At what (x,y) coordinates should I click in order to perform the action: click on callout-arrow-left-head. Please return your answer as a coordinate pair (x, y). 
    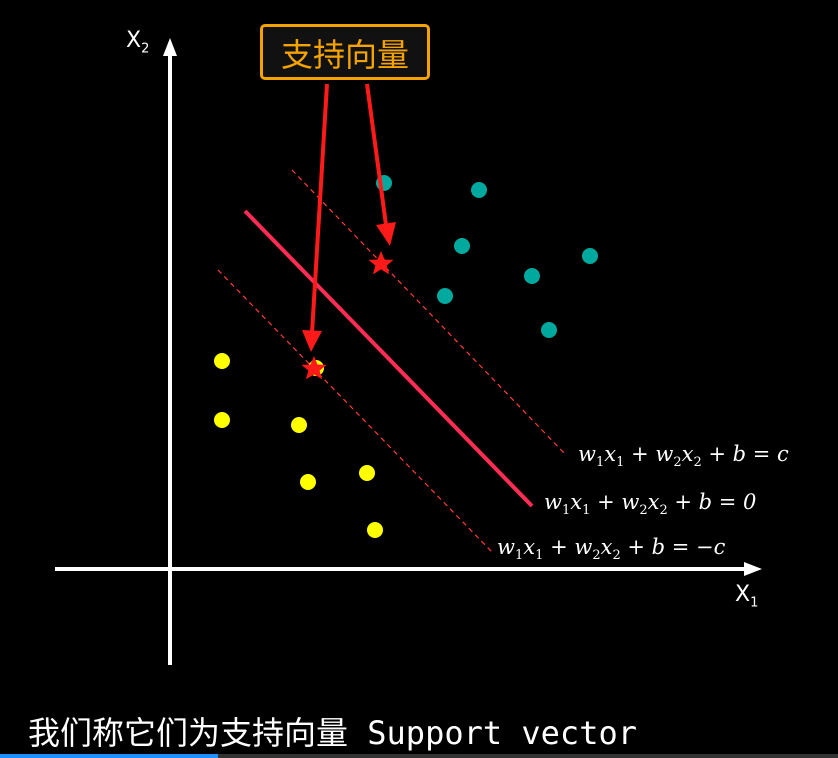
    Looking at the image, I should click on (312, 341).